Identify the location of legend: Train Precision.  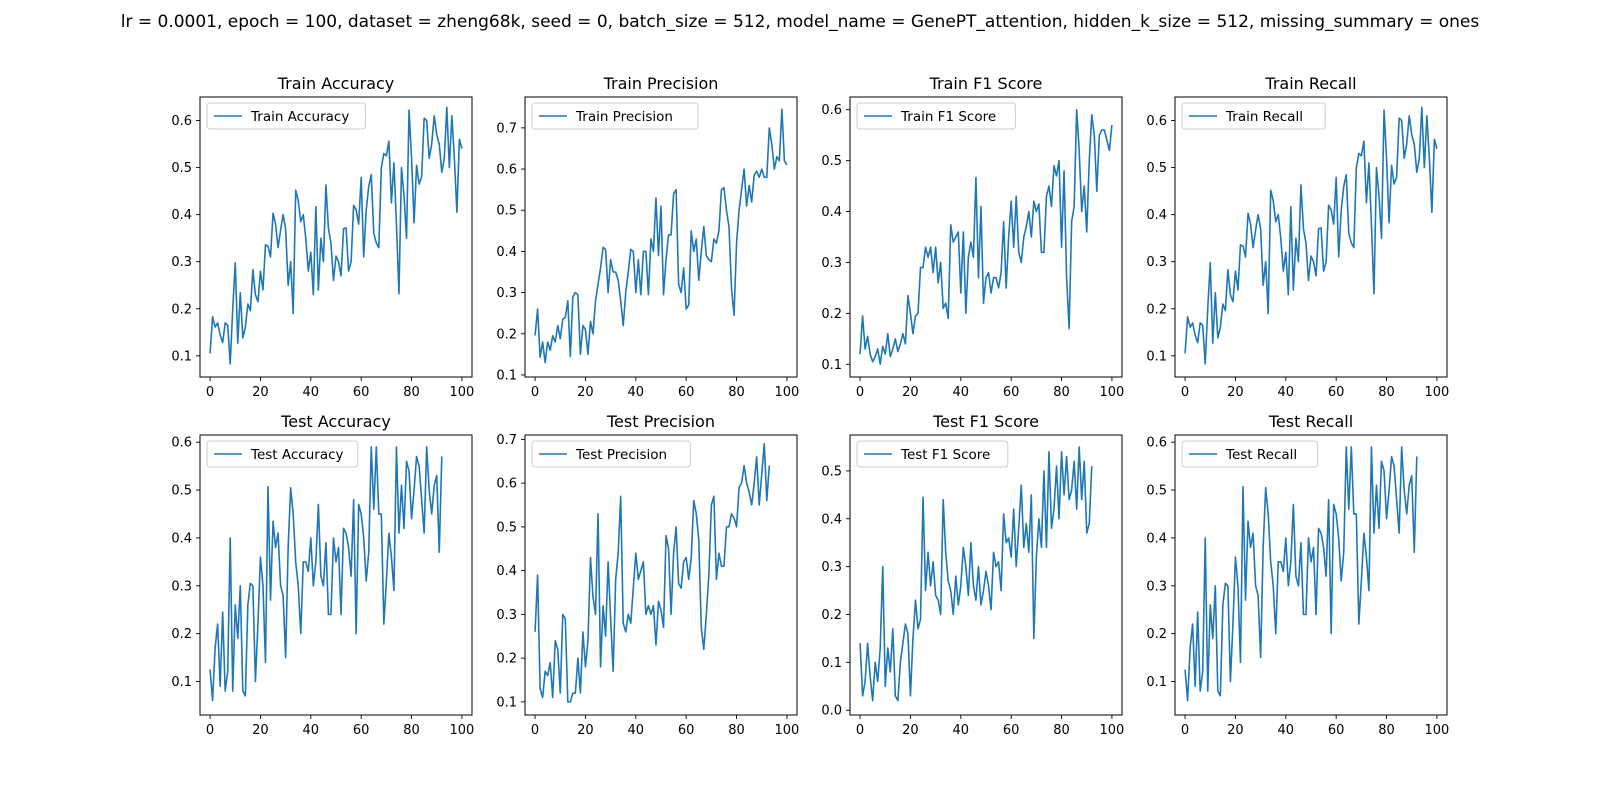
(615, 116).